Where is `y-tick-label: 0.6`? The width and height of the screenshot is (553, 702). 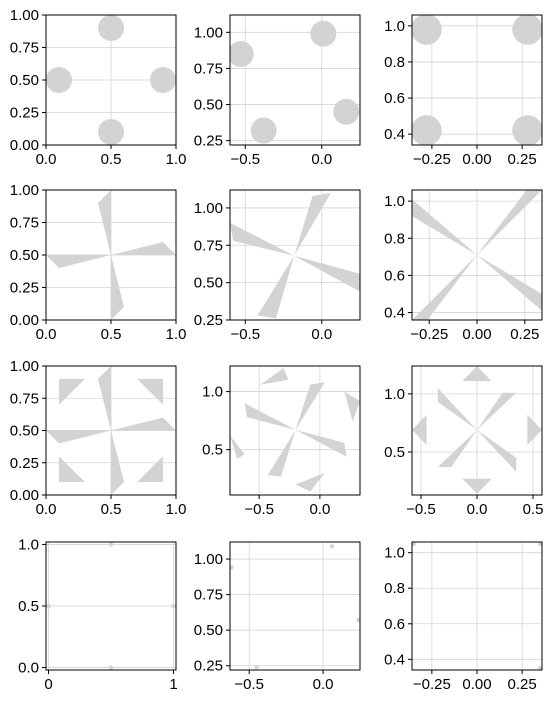
y-tick-label: 0.6 is located at coordinates (394, 624).